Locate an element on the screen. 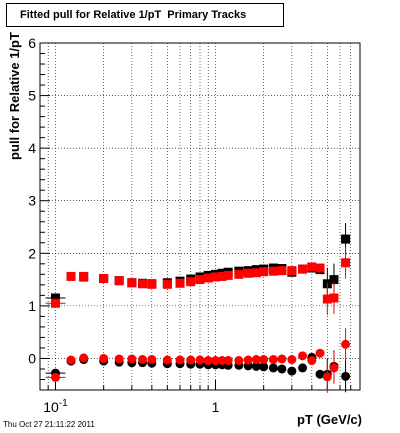 Image resolution: width=400 pixels, height=433 pixels. y-tick-label: 6 is located at coordinates (32, 43).